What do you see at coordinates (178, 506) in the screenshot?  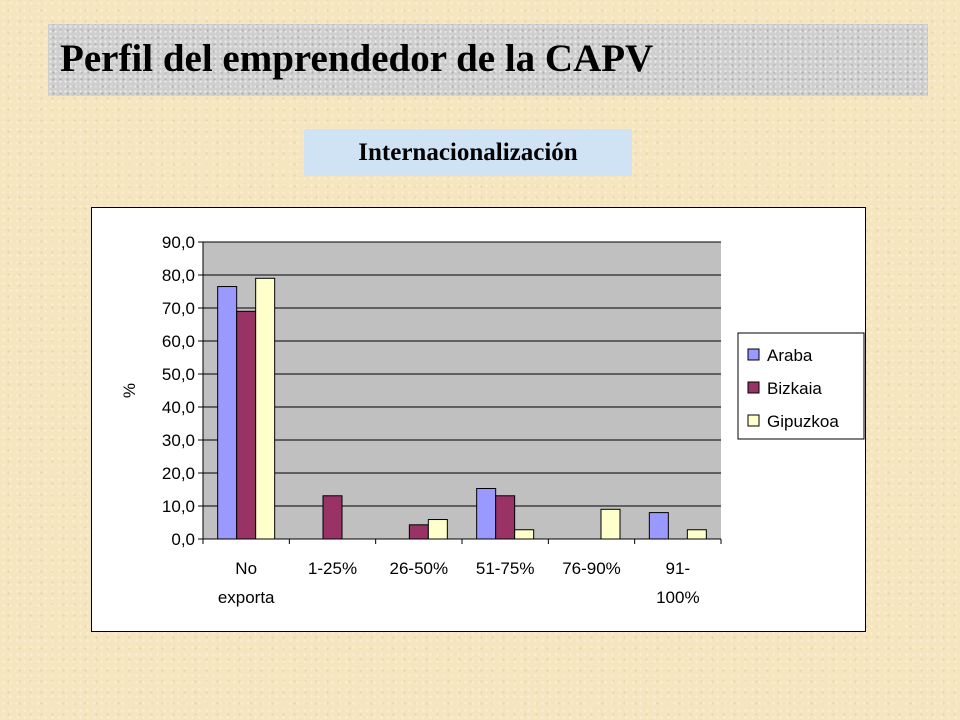 I see `y-tick-label: 10,0` at bounding box center [178, 506].